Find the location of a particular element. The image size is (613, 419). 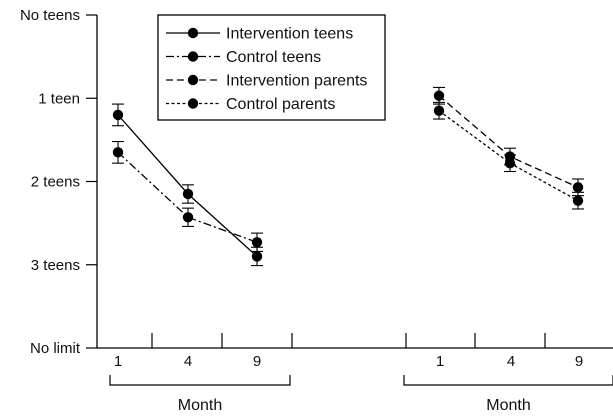

legend-label: Intervention teens is located at coordinates (289, 34).